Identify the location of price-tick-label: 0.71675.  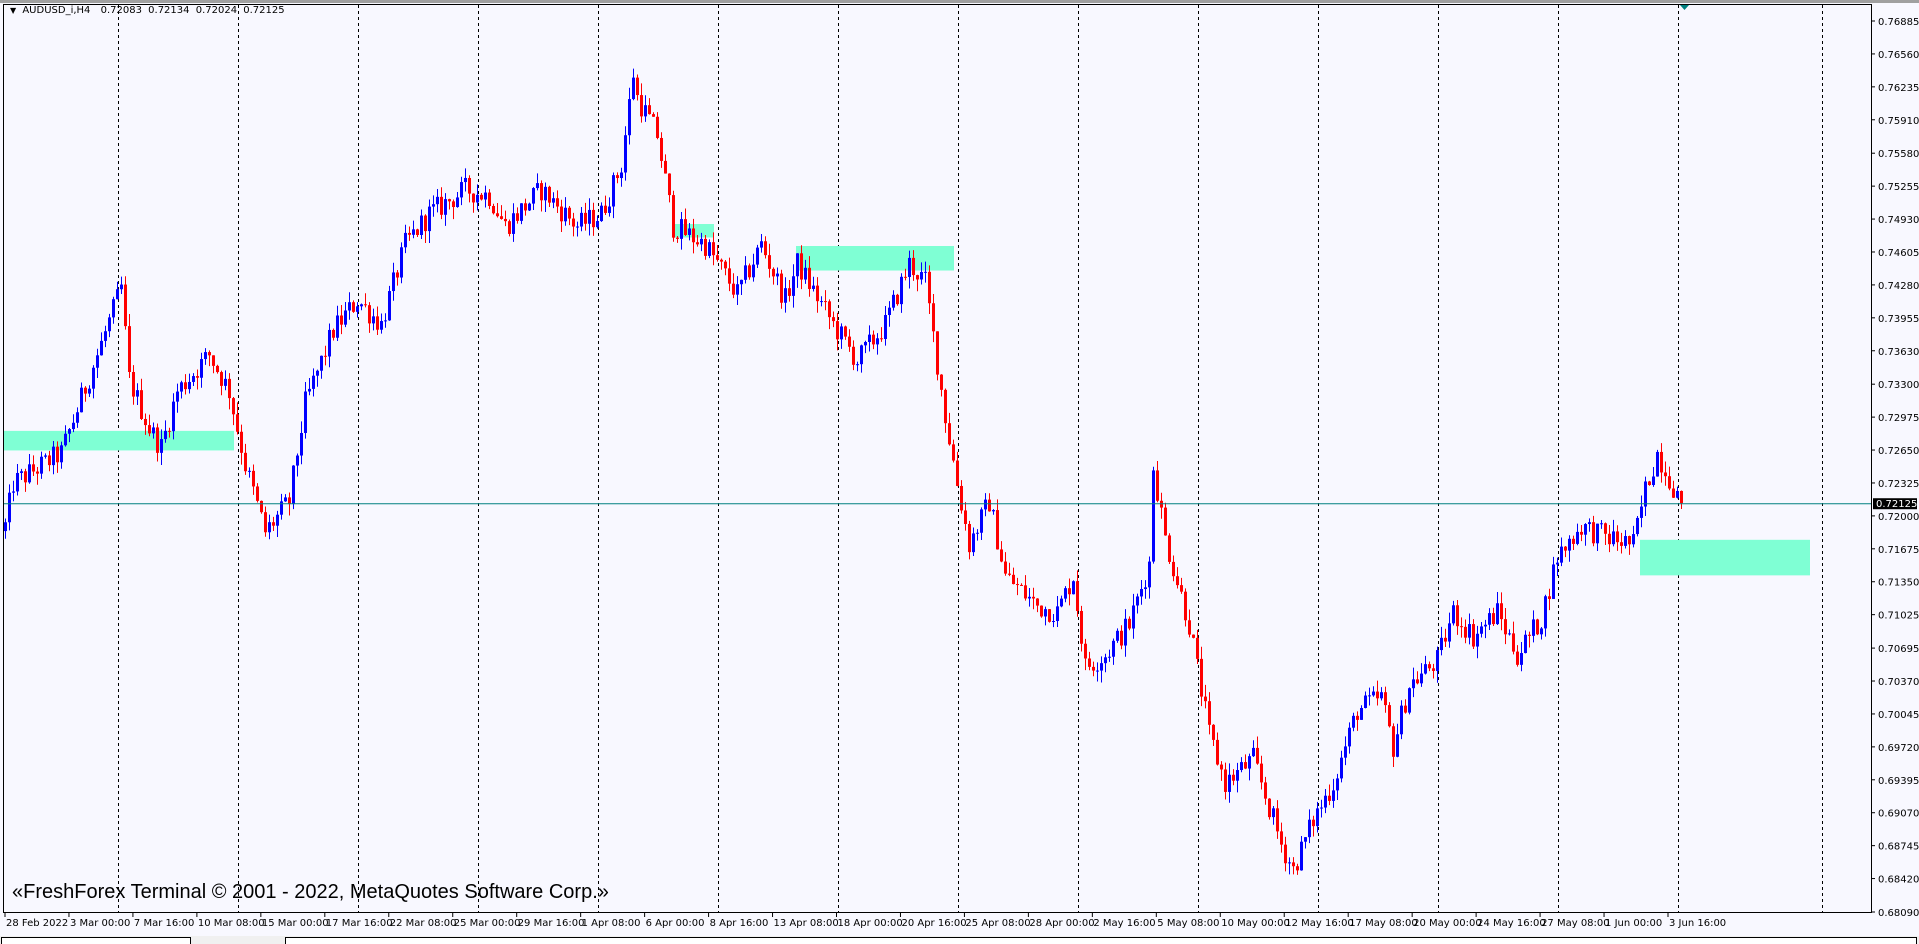
(1898, 550).